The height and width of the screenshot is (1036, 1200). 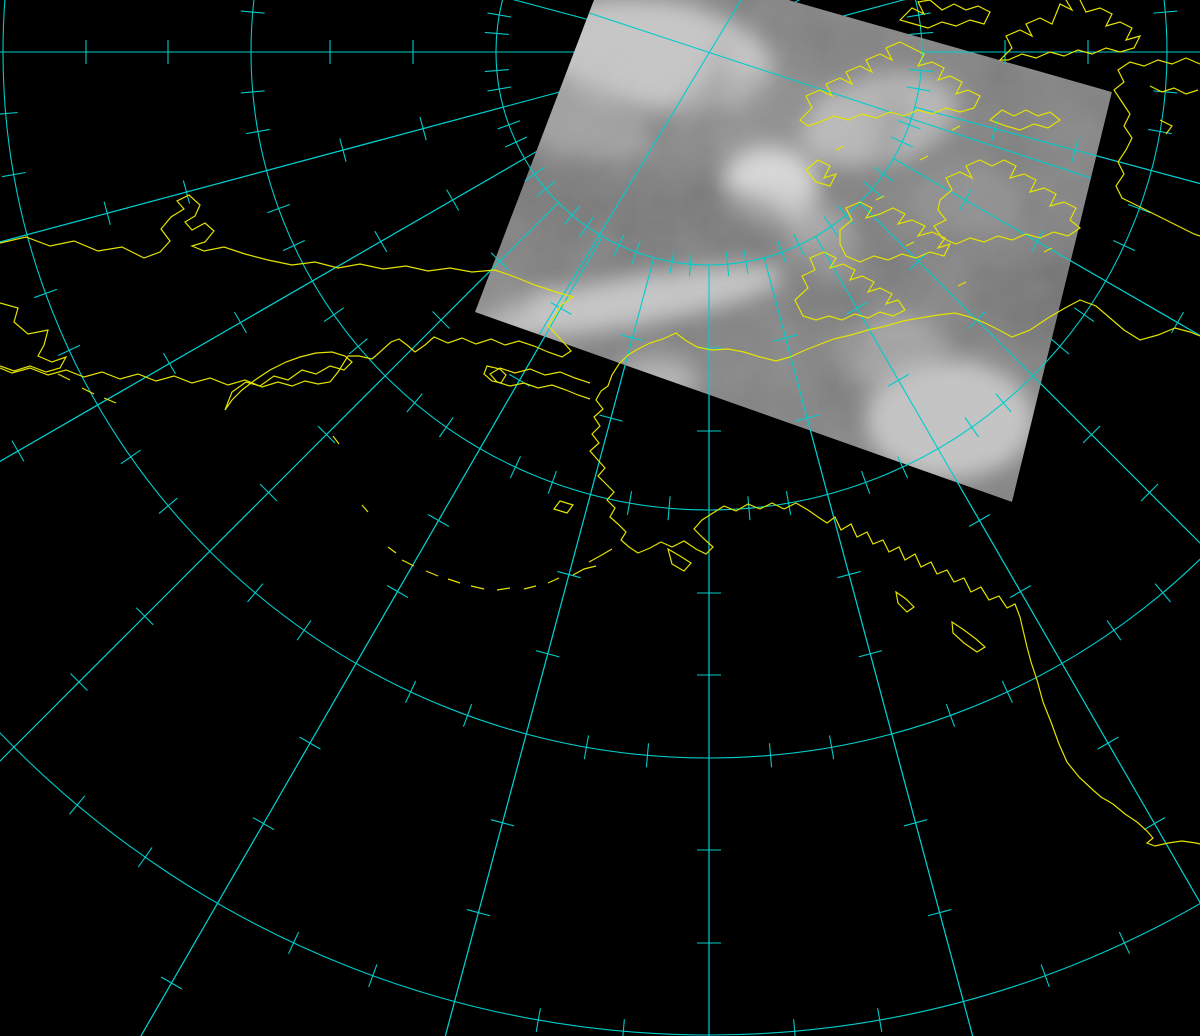 What do you see at coordinates (890, 84) in the screenshot?
I see `coastline-queen-elizabeth-islands` at bounding box center [890, 84].